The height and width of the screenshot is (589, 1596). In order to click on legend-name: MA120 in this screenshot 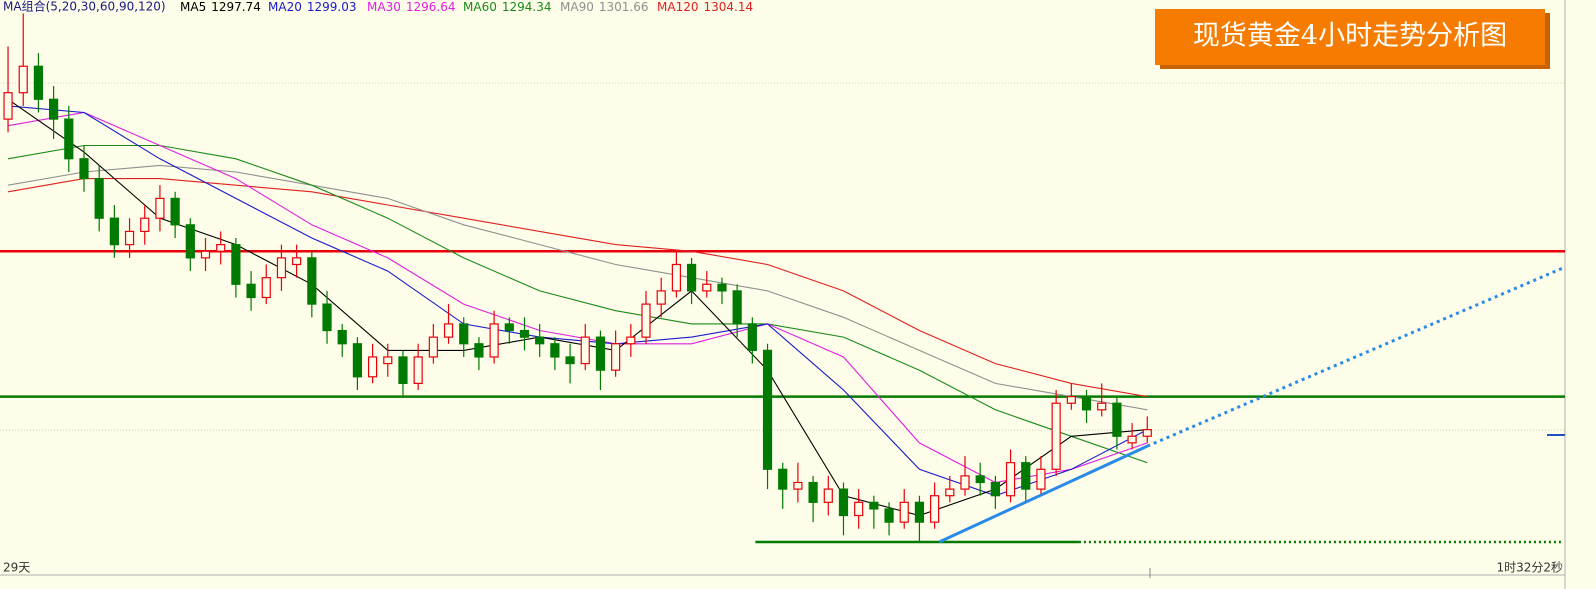, I will do `click(677, 7)`.